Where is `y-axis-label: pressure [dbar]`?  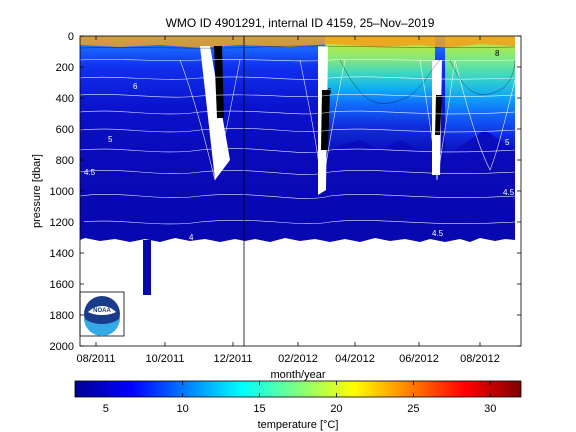 y-axis-label: pressure [dbar] is located at coordinates (37, 191).